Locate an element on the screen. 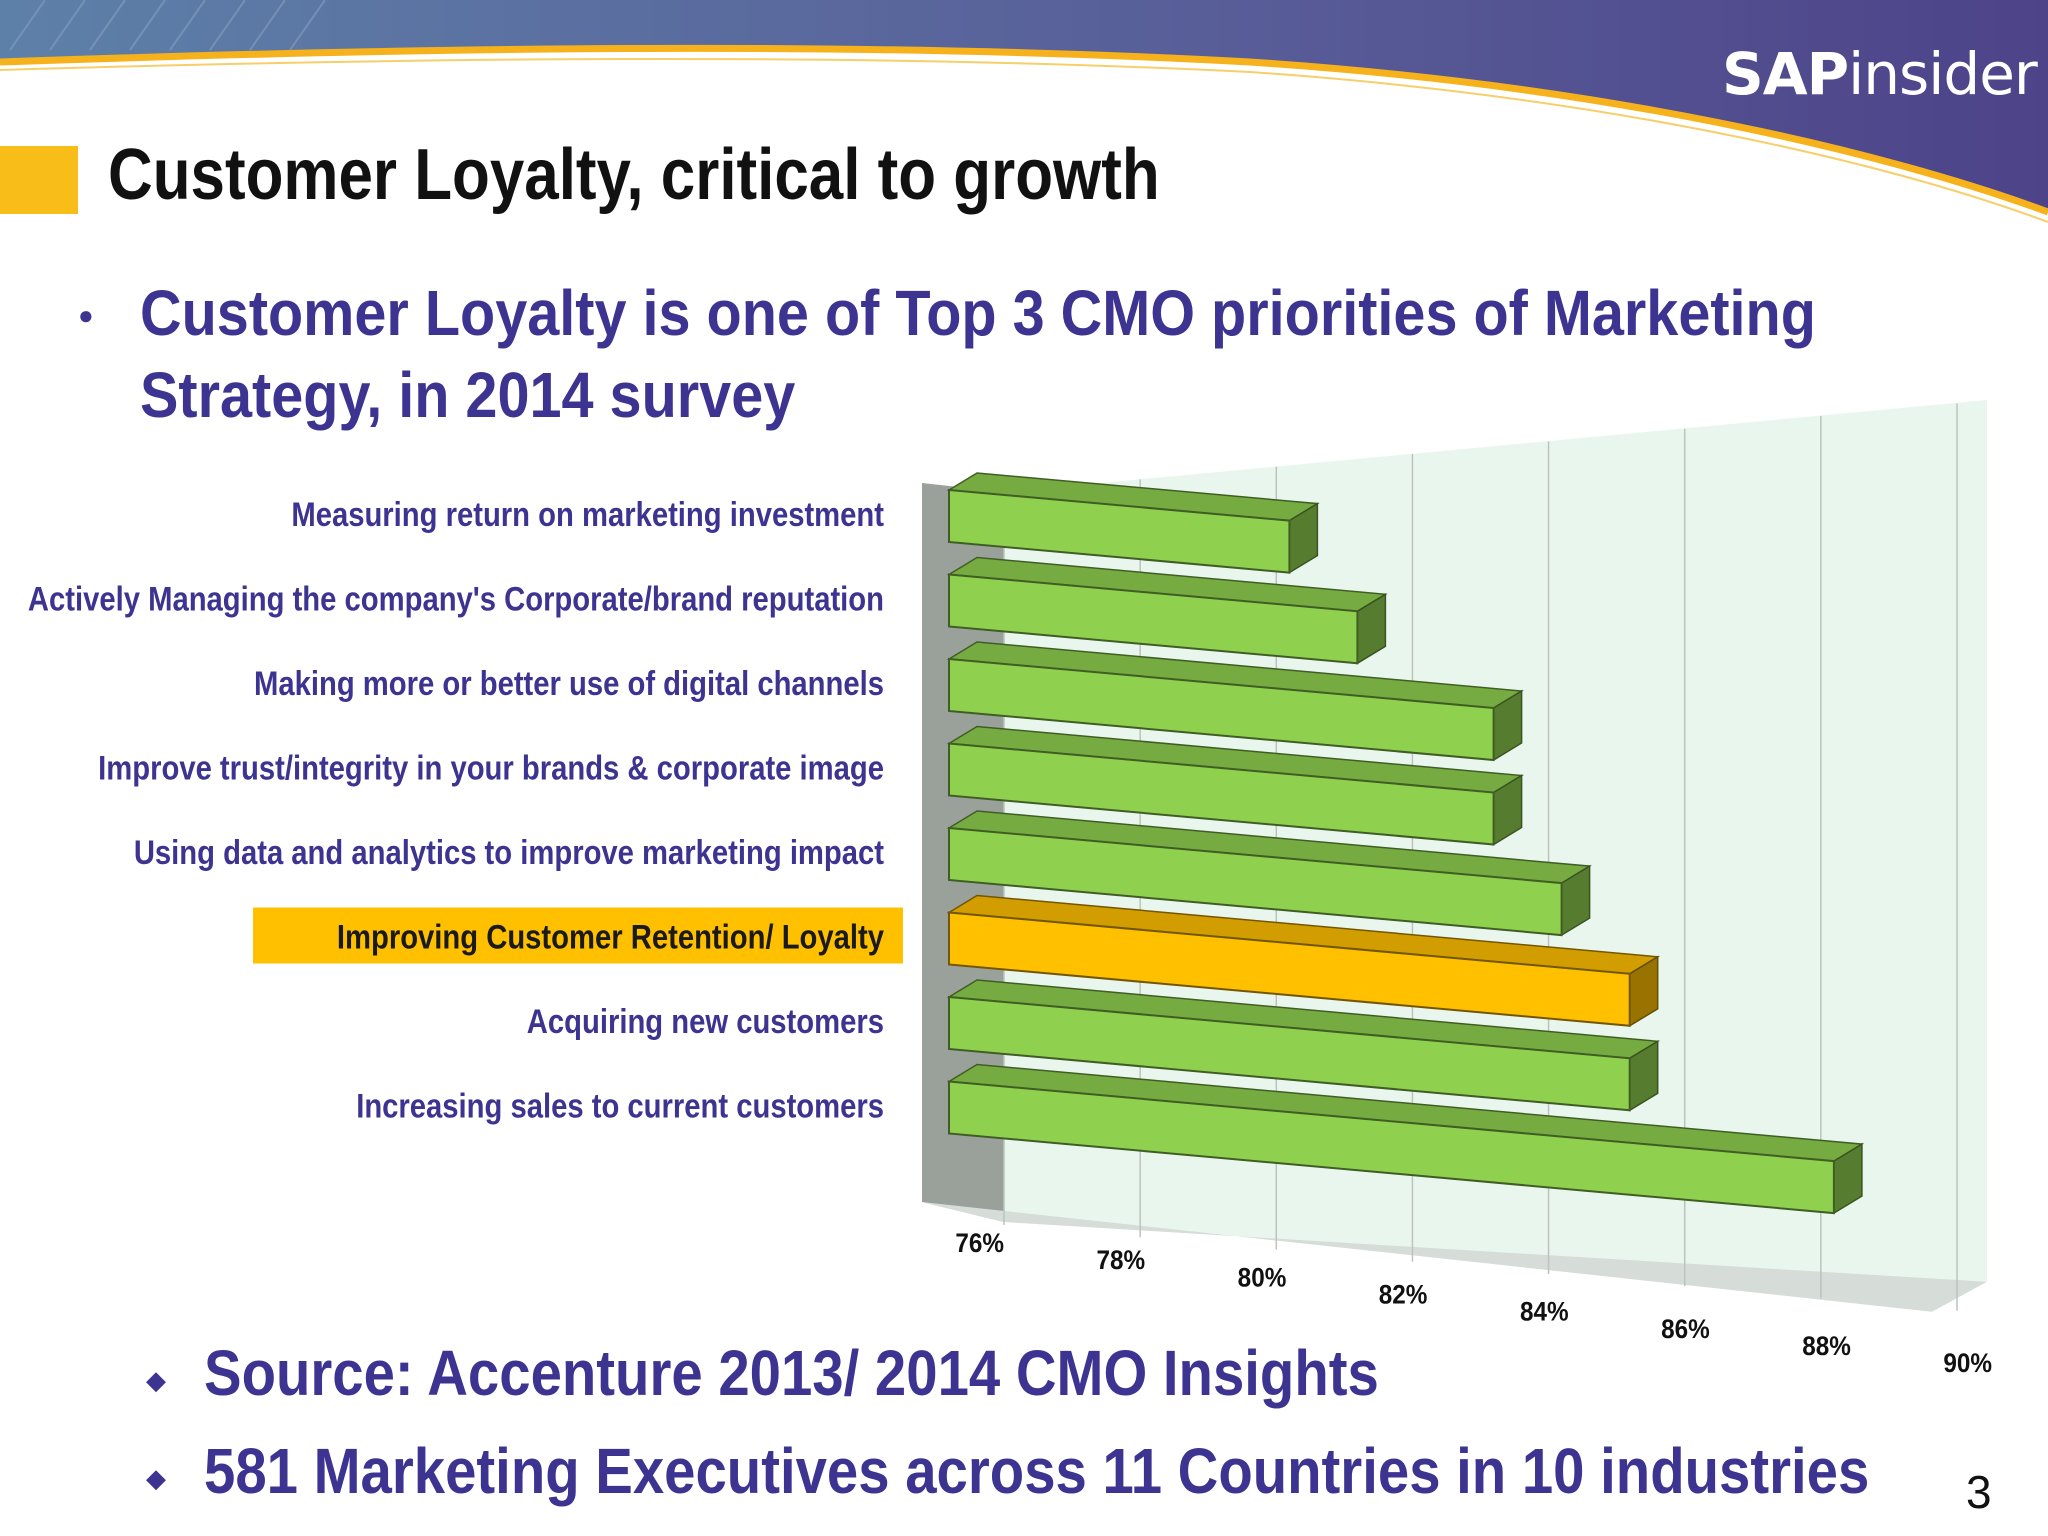 Image resolution: width=2048 pixels, height=1536 pixels. sapinsider-logo: SAPinsider is located at coordinates (1880, 74).